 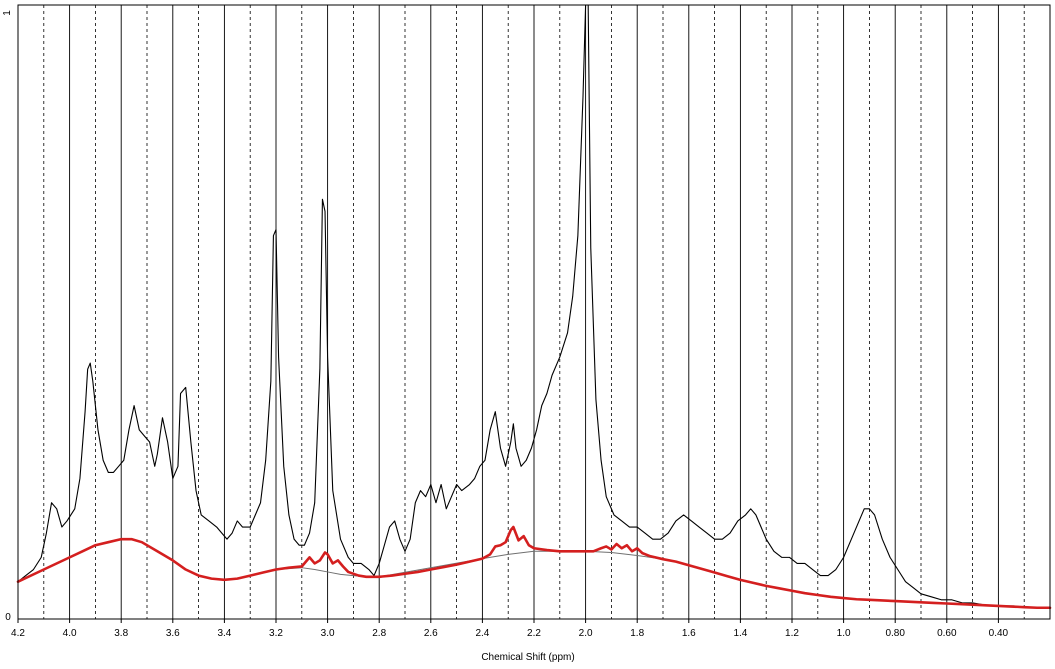 I want to click on x-tick-label: 0.60, so click(x=947, y=633).